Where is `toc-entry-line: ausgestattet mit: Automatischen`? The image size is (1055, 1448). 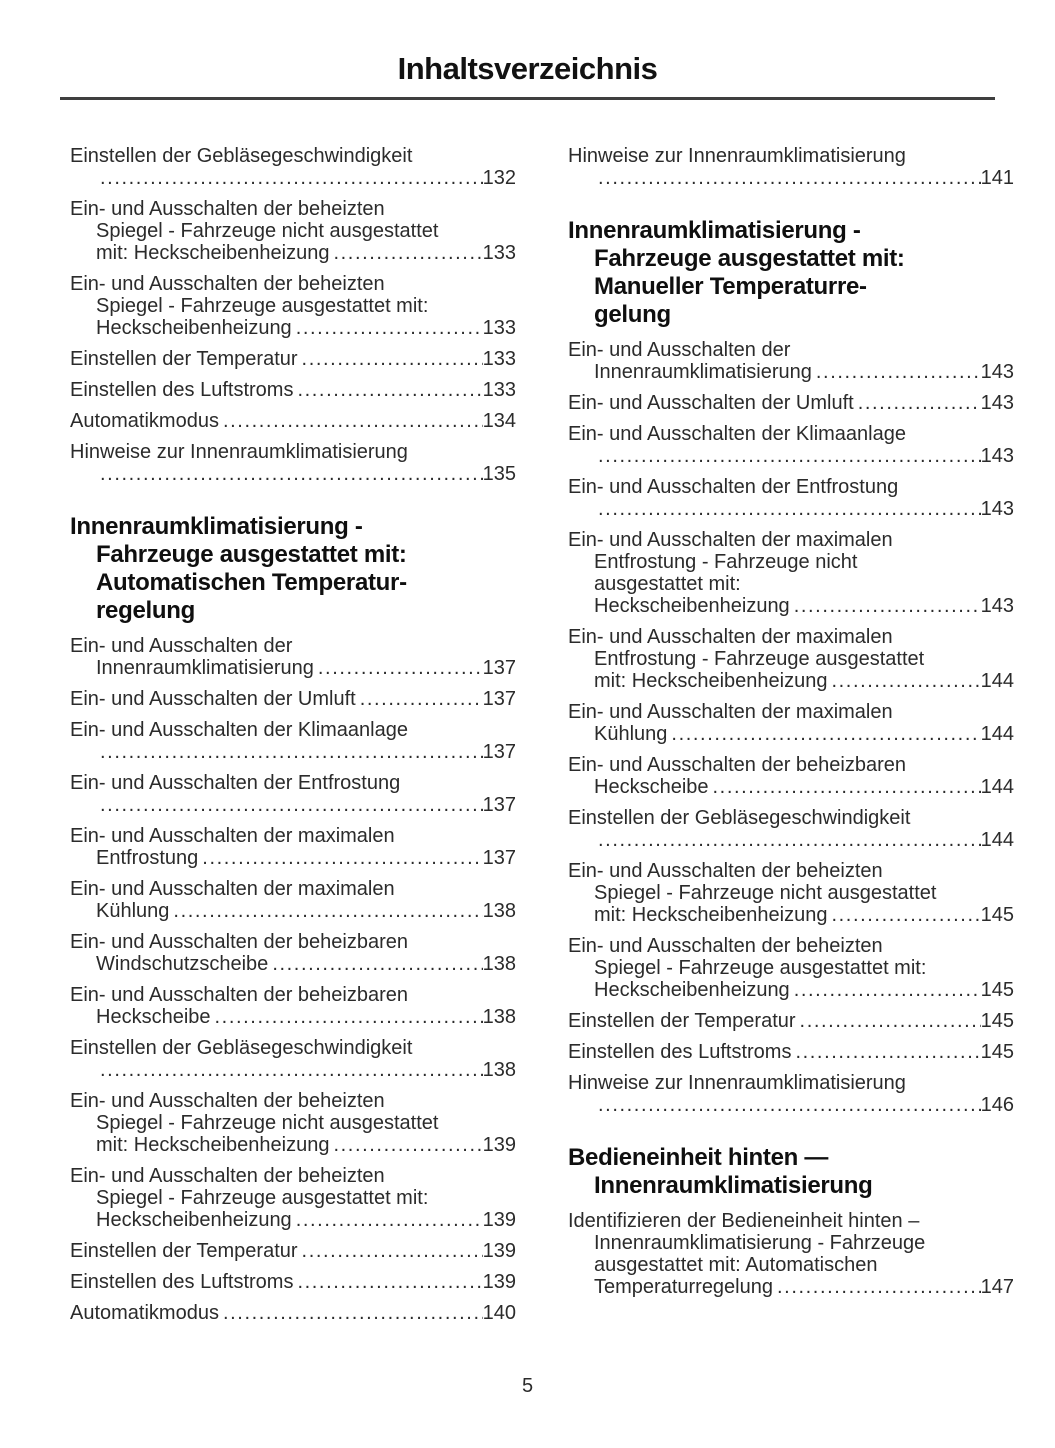
toc-entry-line: ausgestattet mit: Automatischen is located at coordinates (736, 1265).